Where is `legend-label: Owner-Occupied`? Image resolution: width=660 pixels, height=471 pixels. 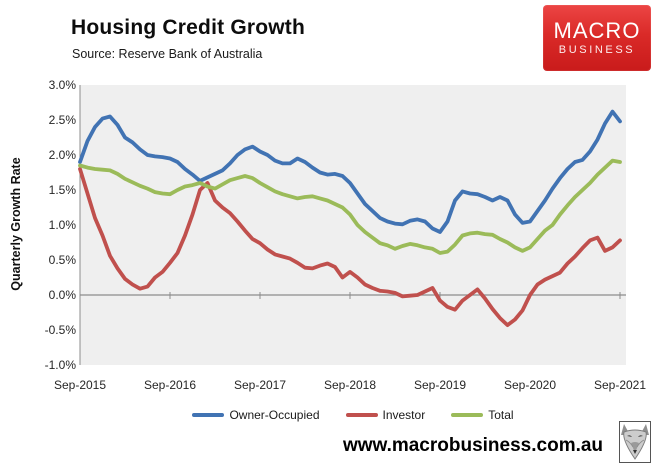
legend-label: Owner-Occupied is located at coordinates (274, 415).